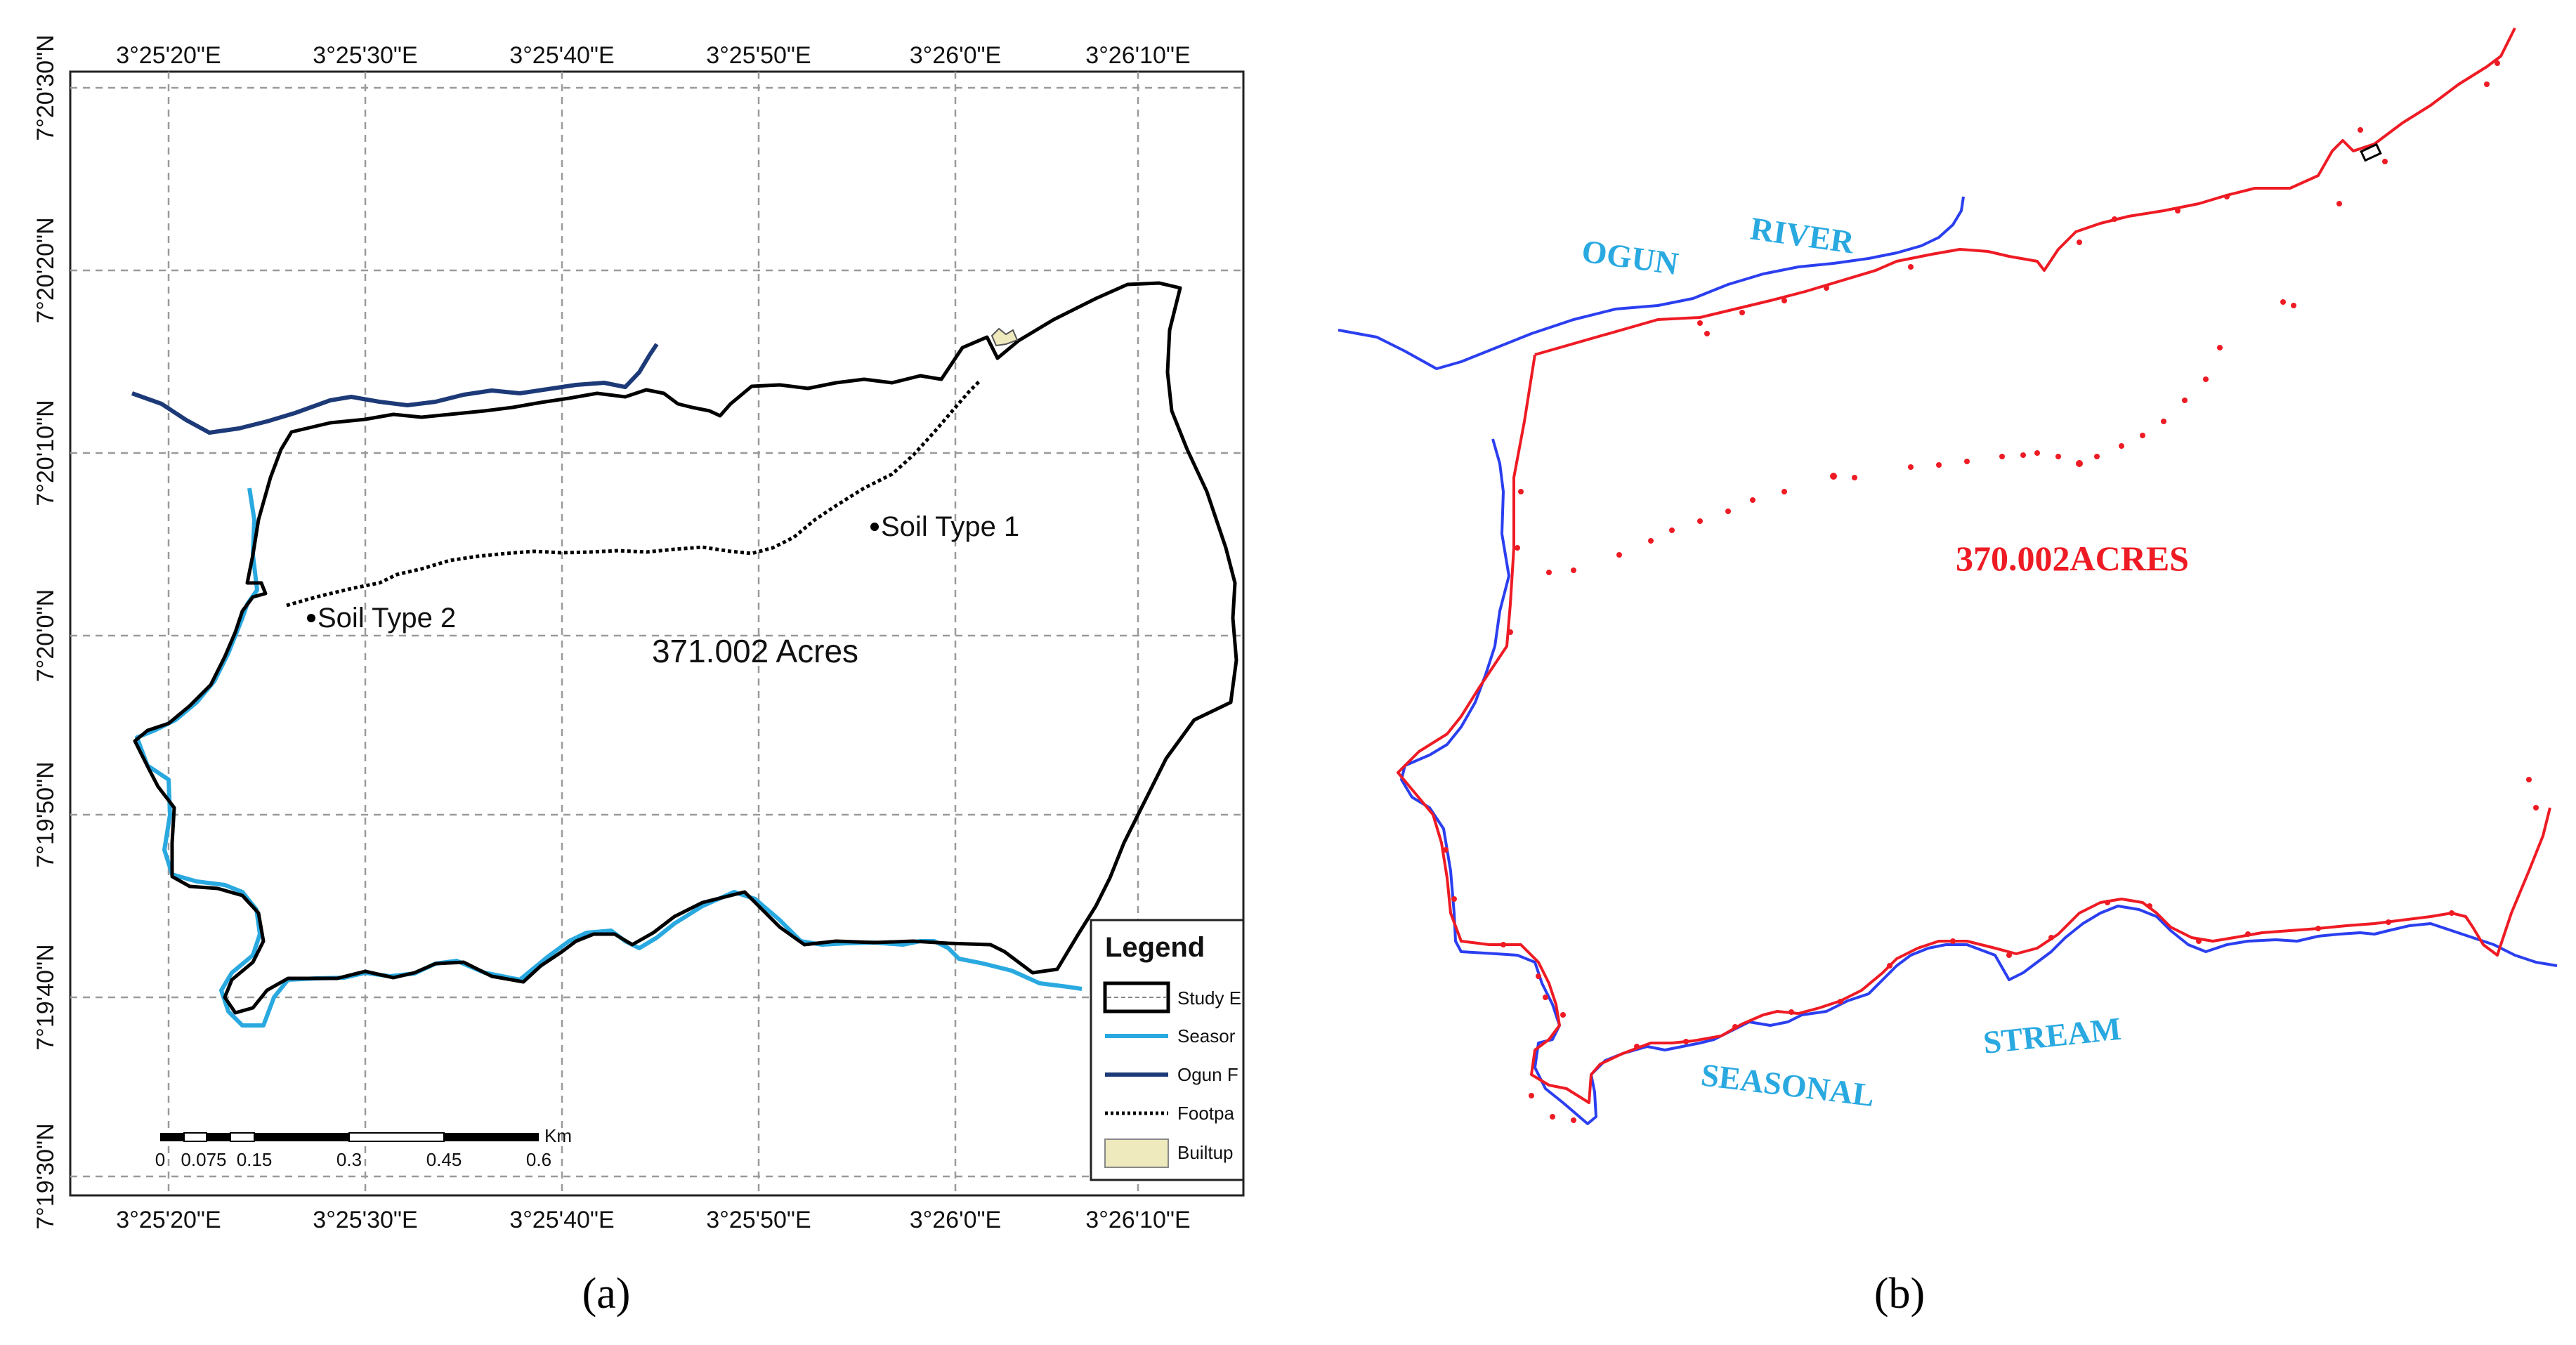 The height and width of the screenshot is (1345, 2576). What do you see at coordinates (1207, 1074) in the screenshot?
I see `legend-item-ogun-river: Ogun F` at bounding box center [1207, 1074].